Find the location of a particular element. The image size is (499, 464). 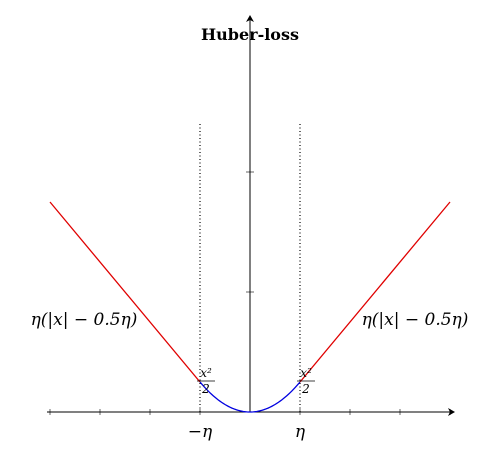

eta-guide-lines is located at coordinates (250, 268).